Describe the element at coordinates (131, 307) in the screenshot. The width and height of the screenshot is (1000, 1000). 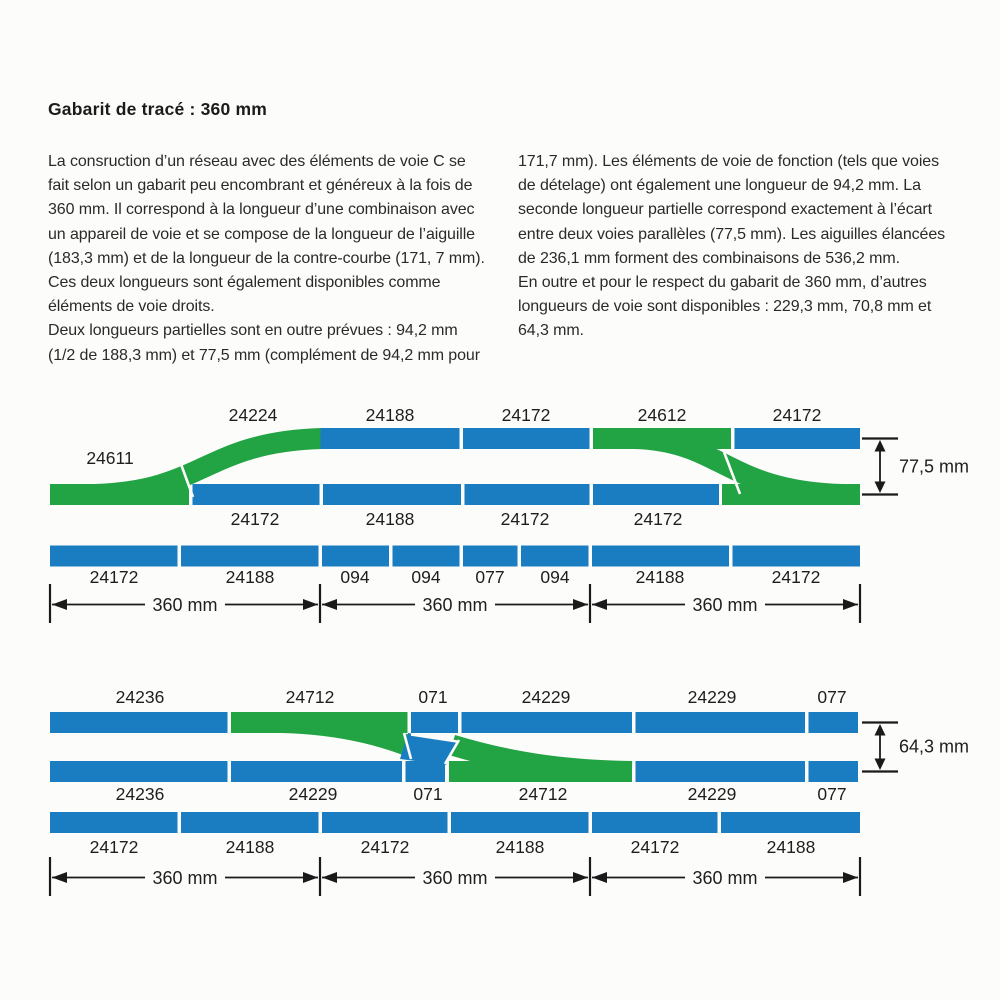
I see `text-line: éléments de voie droits.` at that location.